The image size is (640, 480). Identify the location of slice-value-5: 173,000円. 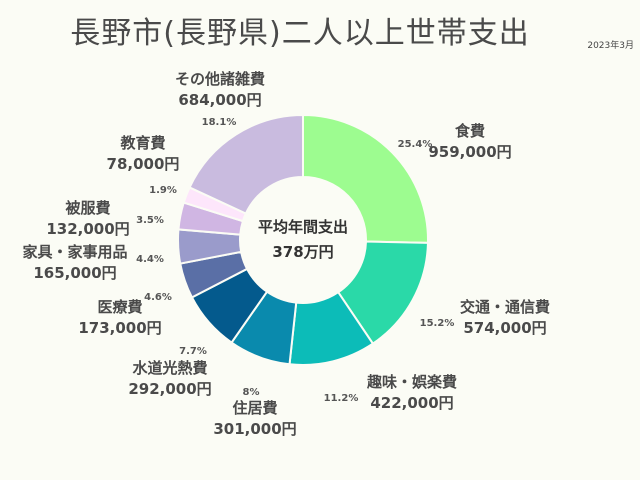
(119, 328).